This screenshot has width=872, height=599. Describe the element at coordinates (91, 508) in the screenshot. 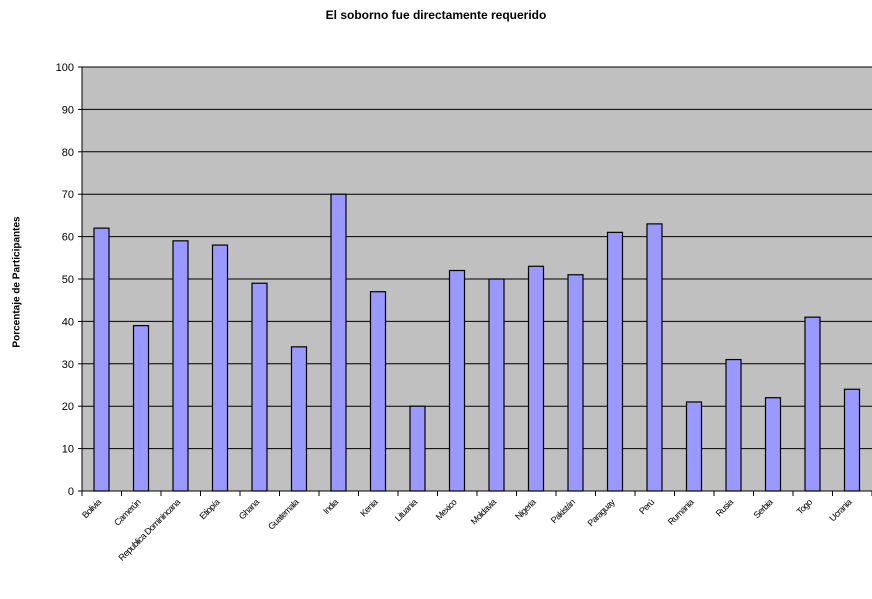

I see `x-tick-label: Bolivia` at that location.